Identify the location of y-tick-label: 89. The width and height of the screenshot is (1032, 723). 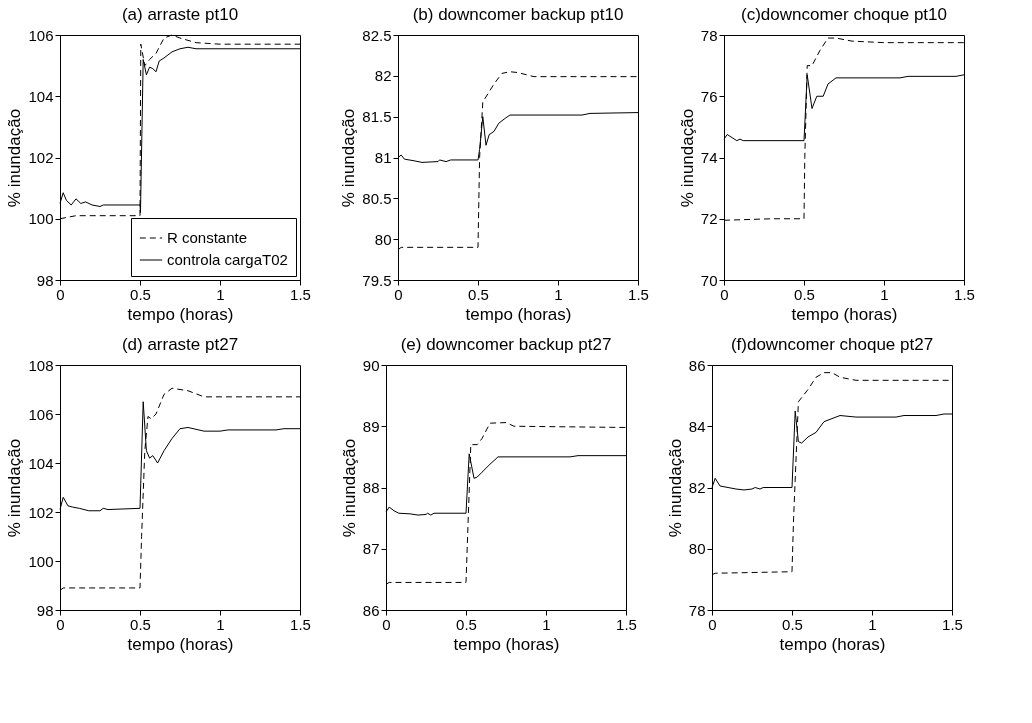
(371, 426).